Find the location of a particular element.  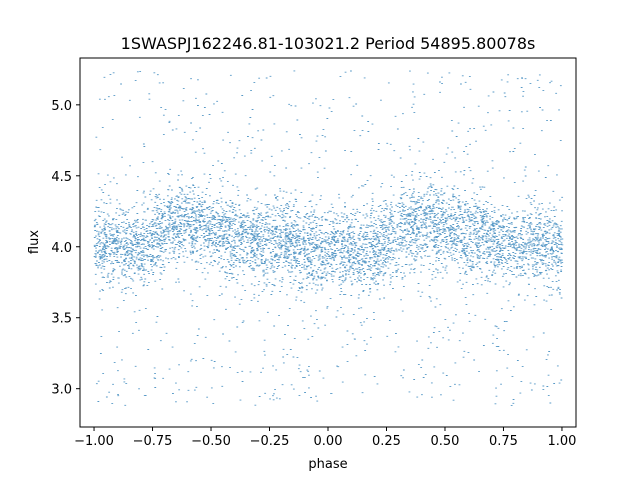

y-axis-label: flux is located at coordinates (34, 242).